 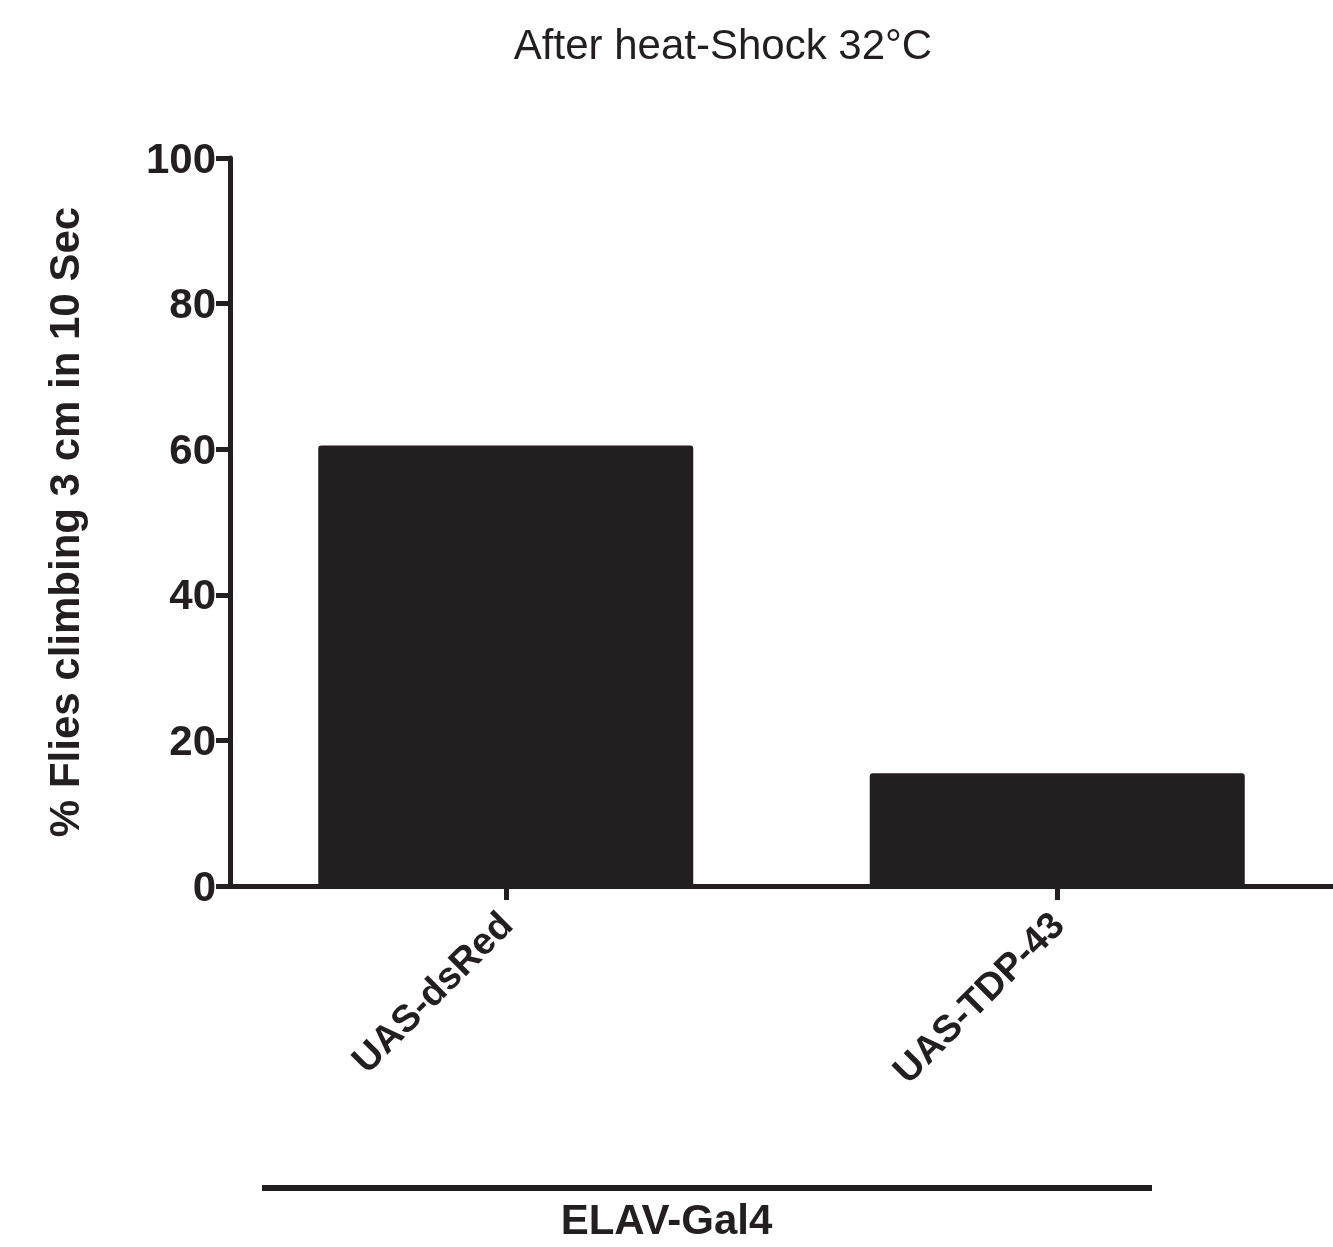 I want to click on x-axis-title: ELAV-Gal4, so click(x=666, y=1220).